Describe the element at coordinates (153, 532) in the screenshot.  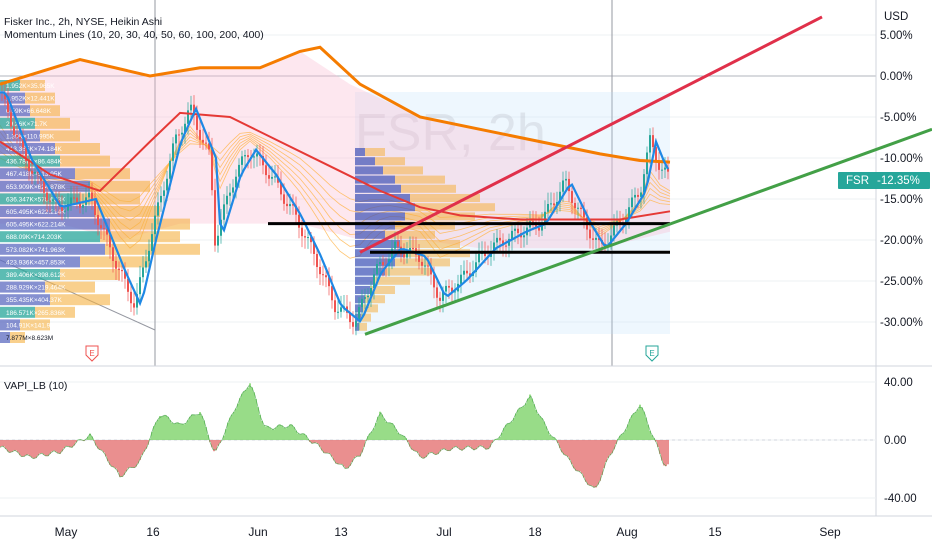
I see `time-axis-tick: 16` at that location.